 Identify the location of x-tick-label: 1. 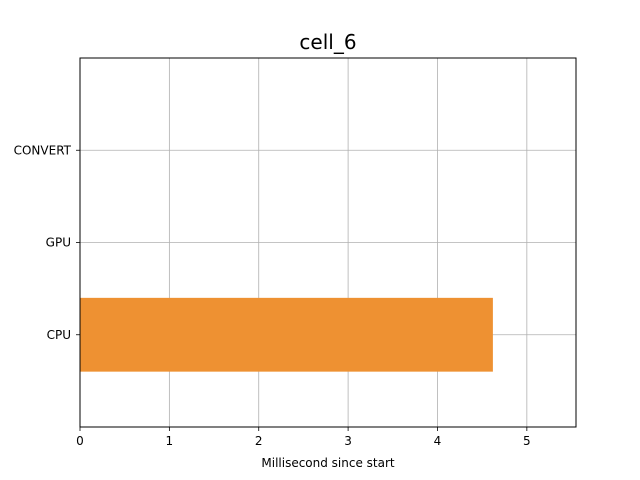
(170, 441).